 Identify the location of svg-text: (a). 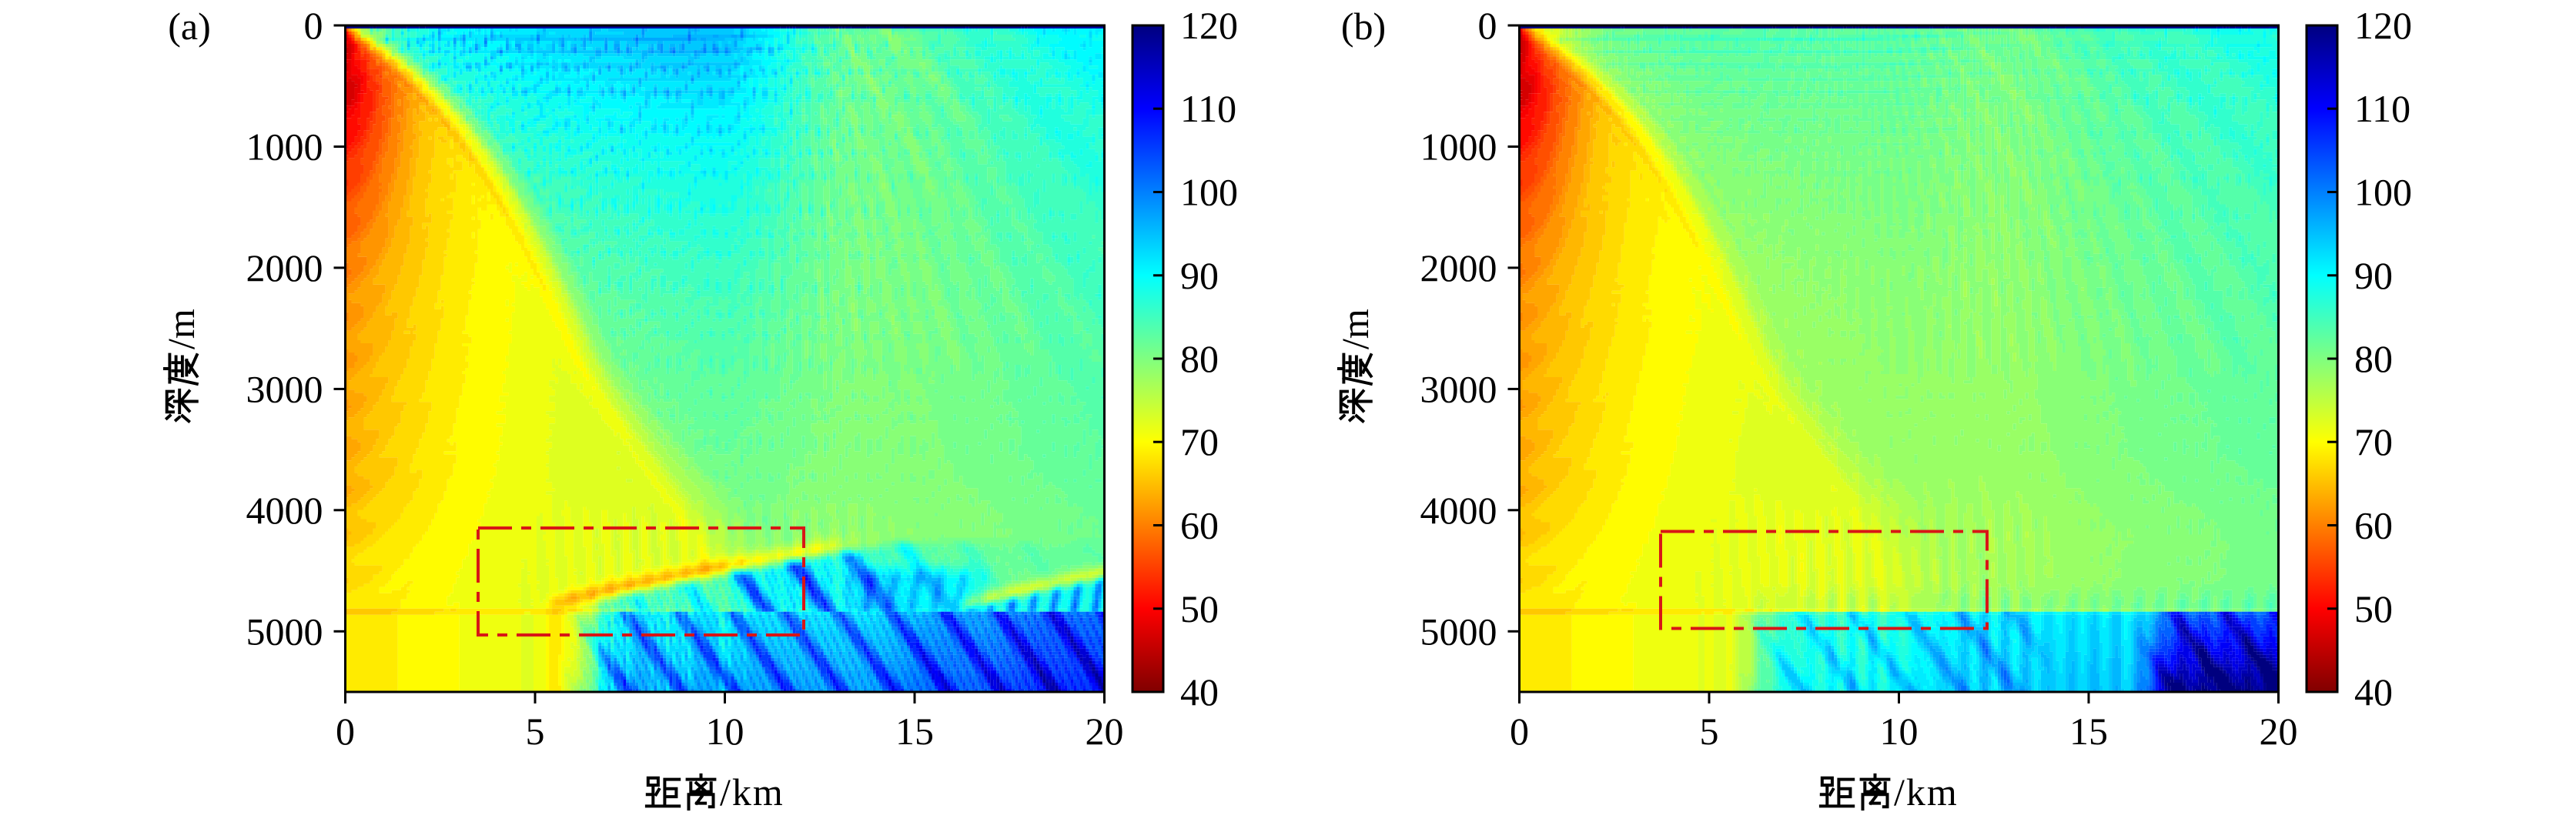
(190, 26).